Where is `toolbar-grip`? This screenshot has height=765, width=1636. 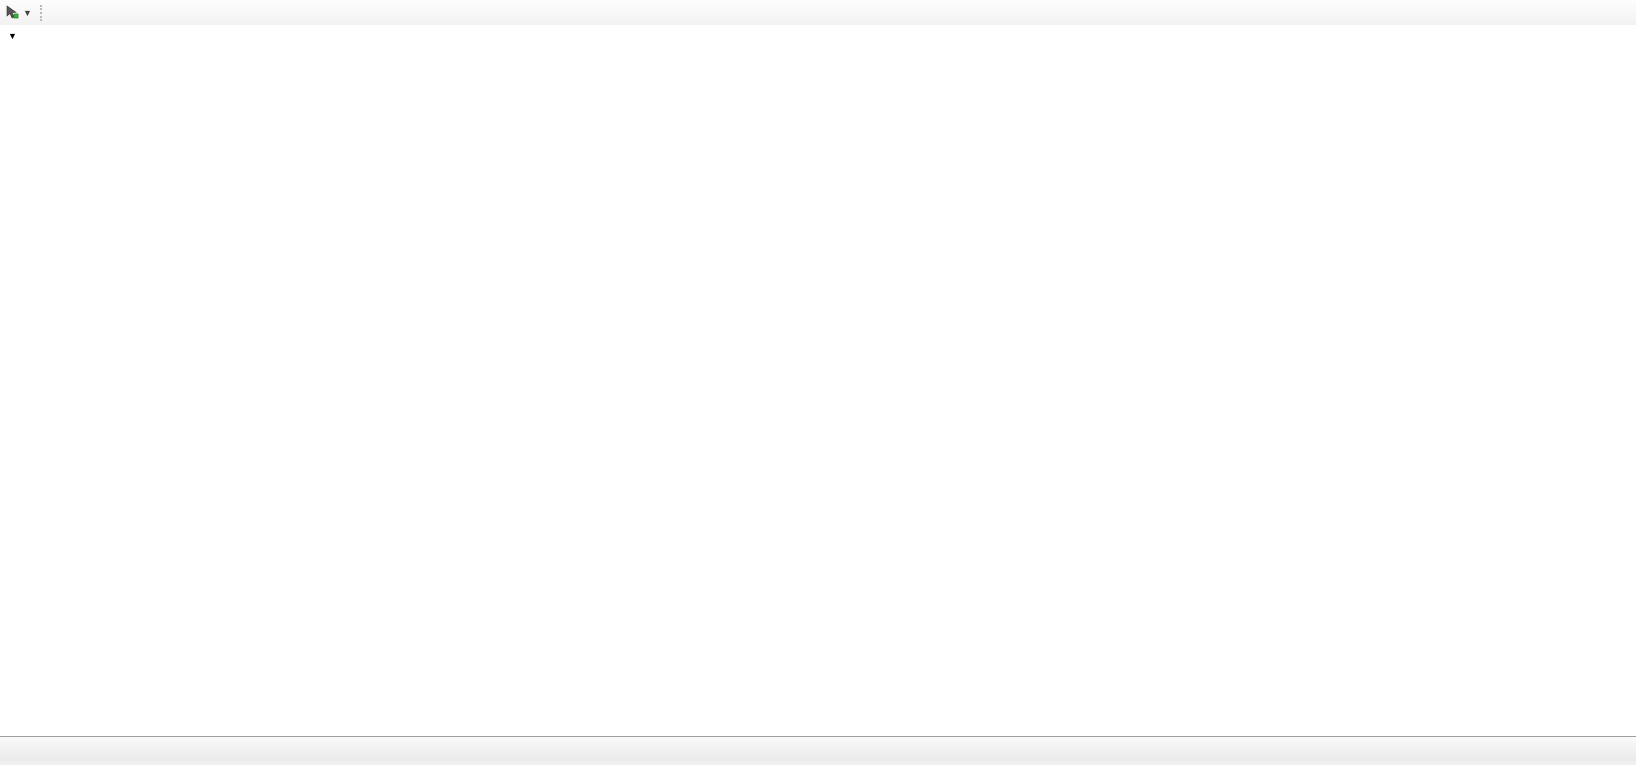
toolbar-grip is located at coordinates (43, 12).